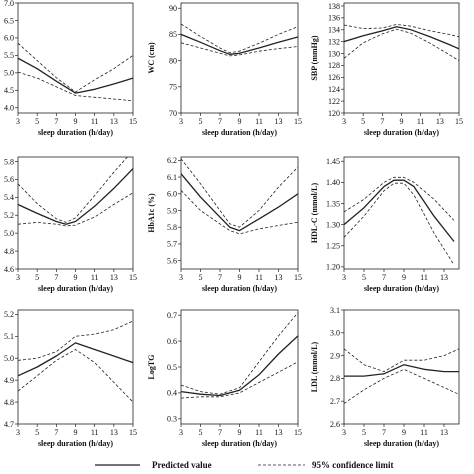  What do you see at coordinates (335, 355) in the screenshot?
I see `y-tick-label: 2.9` at bounding box center [335, 355].